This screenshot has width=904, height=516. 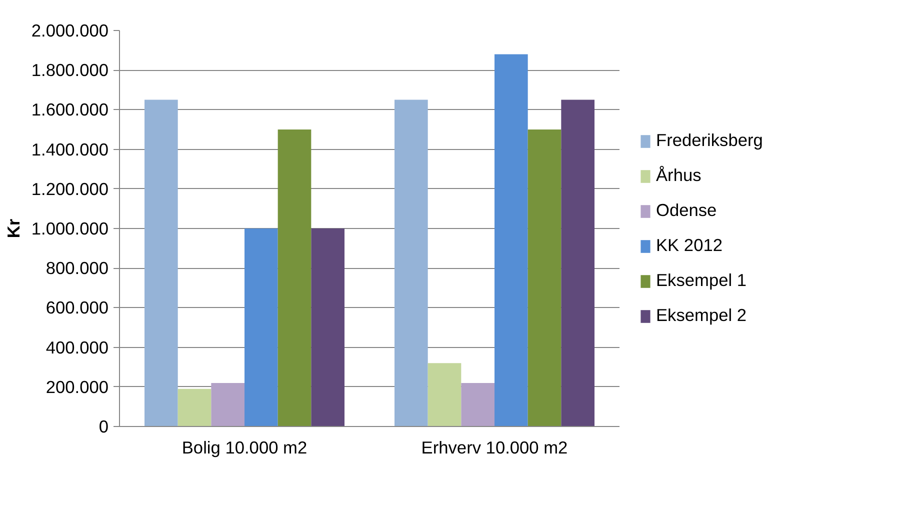 I want to click on legend-label: Eksempel 1, so click(x=701, y=280).